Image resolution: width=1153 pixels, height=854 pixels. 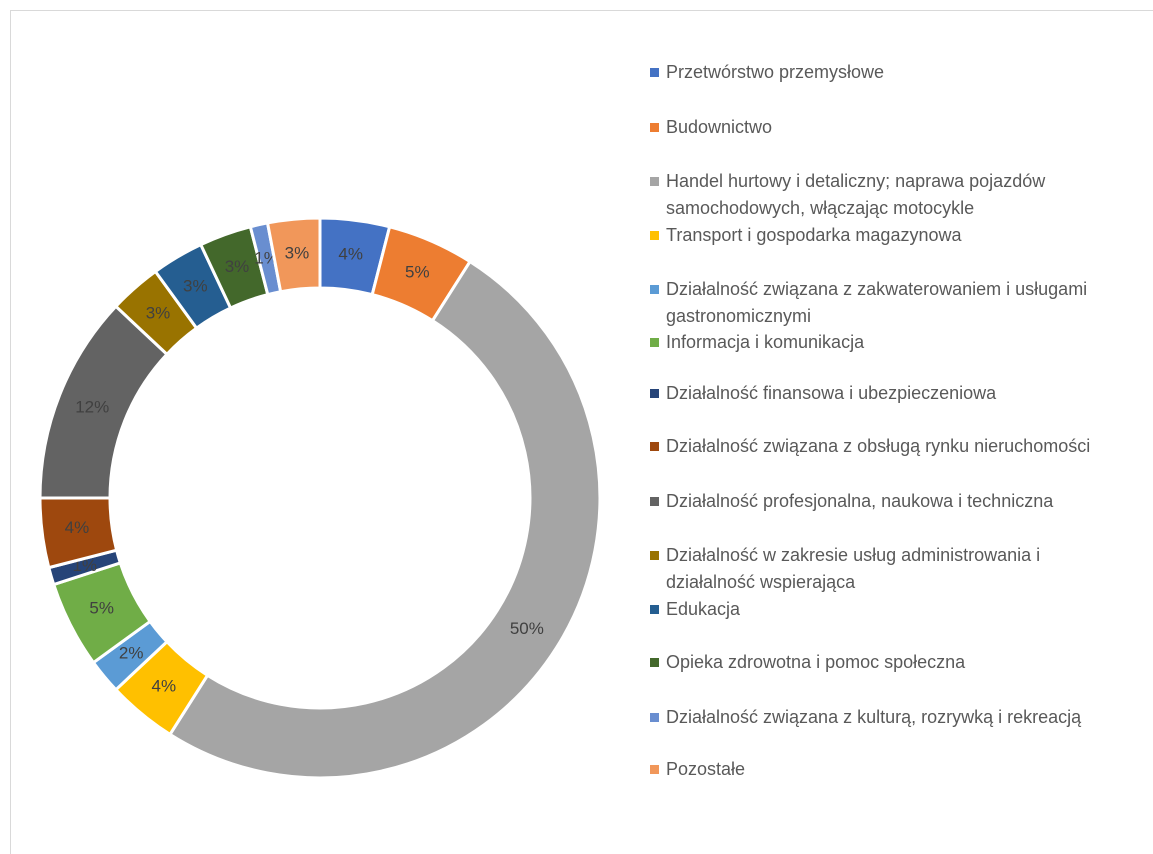 What do you see at coordinates (131, 653) in the screenshot?
I see `data-label: 2%` at bounding box center [131, 653].